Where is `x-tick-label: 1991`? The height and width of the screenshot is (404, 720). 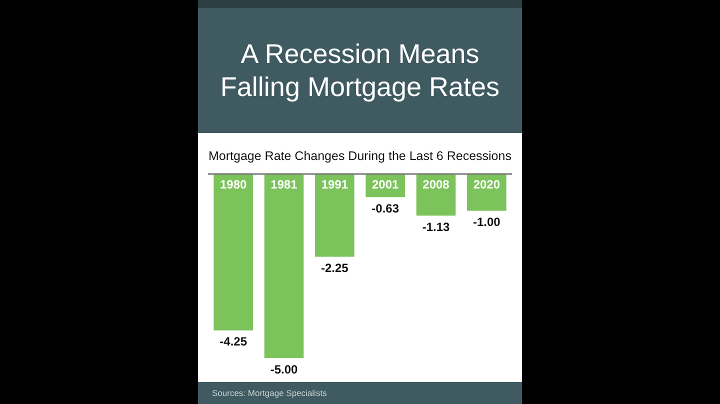
x-tick-label: 1991 is located at coordinates (334, 184).